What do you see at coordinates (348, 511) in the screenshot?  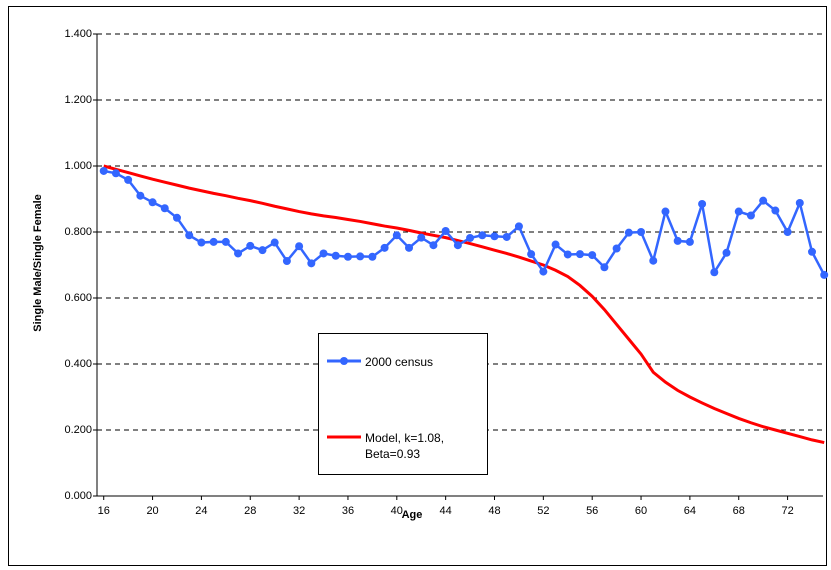 I see `x-tick-label: 36` at bounding box center [348, 511].